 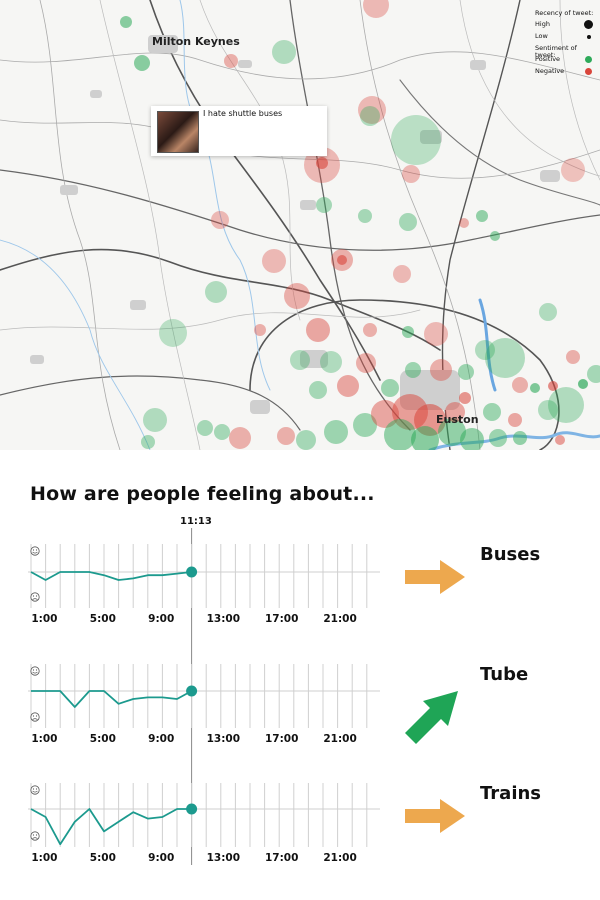 What do you see at coordinates (111, 576) in the screenshot?
I see `sentiment-line` at bounding box center [111, 576].